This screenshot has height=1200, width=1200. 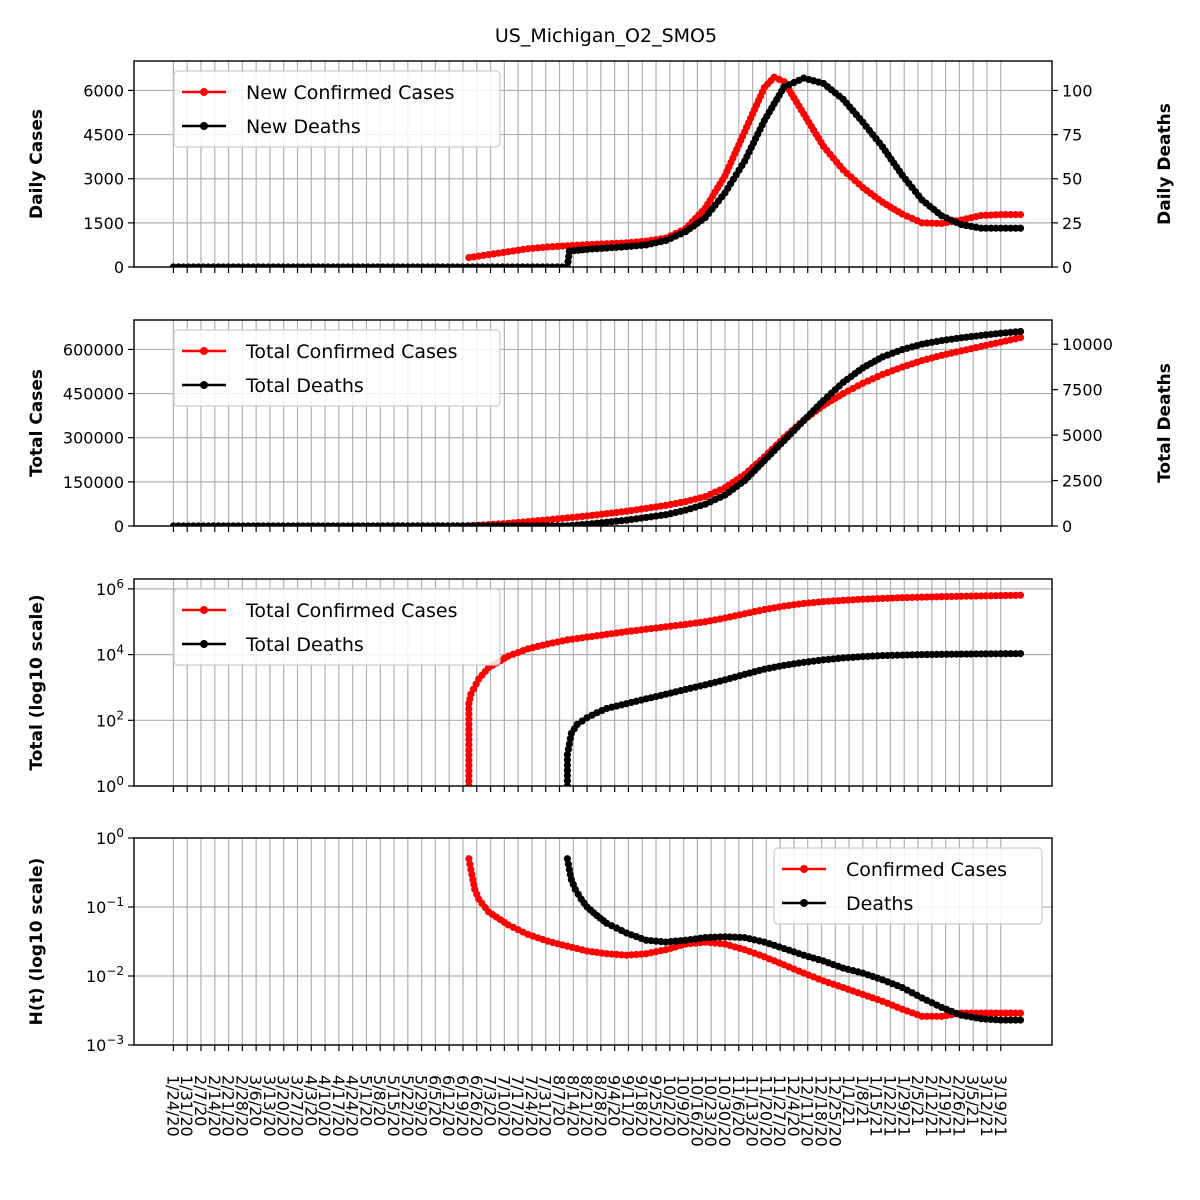 What do you see at coordinates (338, 1106) in the screenshot?
I see `x-tick-label: 4/17/20` at bounding box center [338, 1106].